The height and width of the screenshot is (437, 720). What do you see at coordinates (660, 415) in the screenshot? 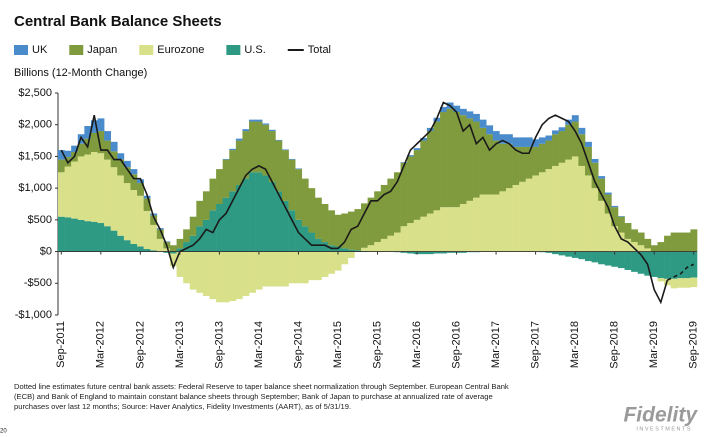
I see `logo: Fidelity` at bounding box center [660, 415].